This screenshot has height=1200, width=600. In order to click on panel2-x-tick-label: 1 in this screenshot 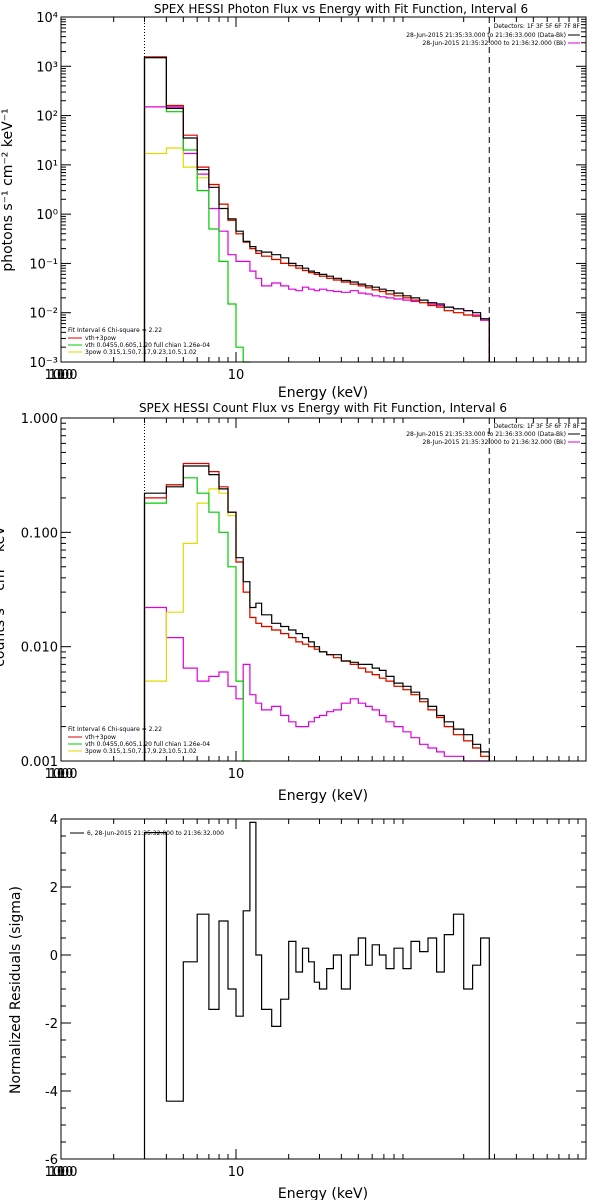, I will do `click(61, 774)`.